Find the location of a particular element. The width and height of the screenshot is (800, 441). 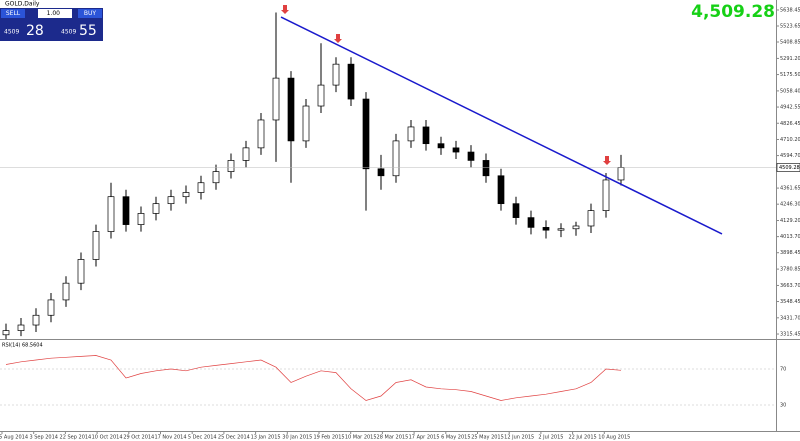

buy-label: BUY is located at coordinates (90, 13).